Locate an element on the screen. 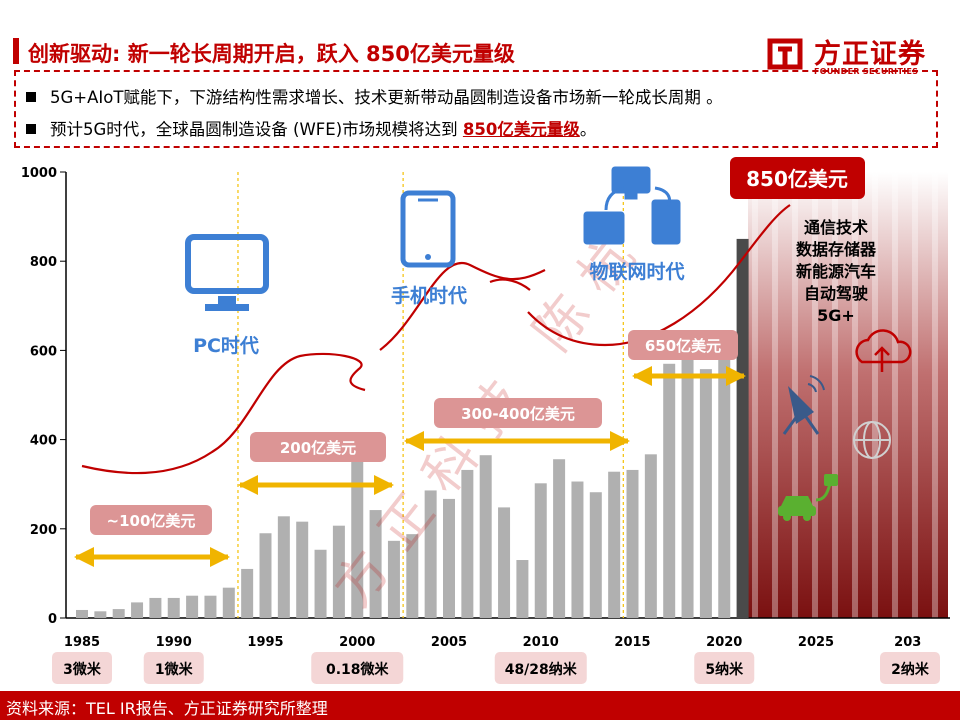  x-tick-label: 1990 is located at coordinates (174, 642).